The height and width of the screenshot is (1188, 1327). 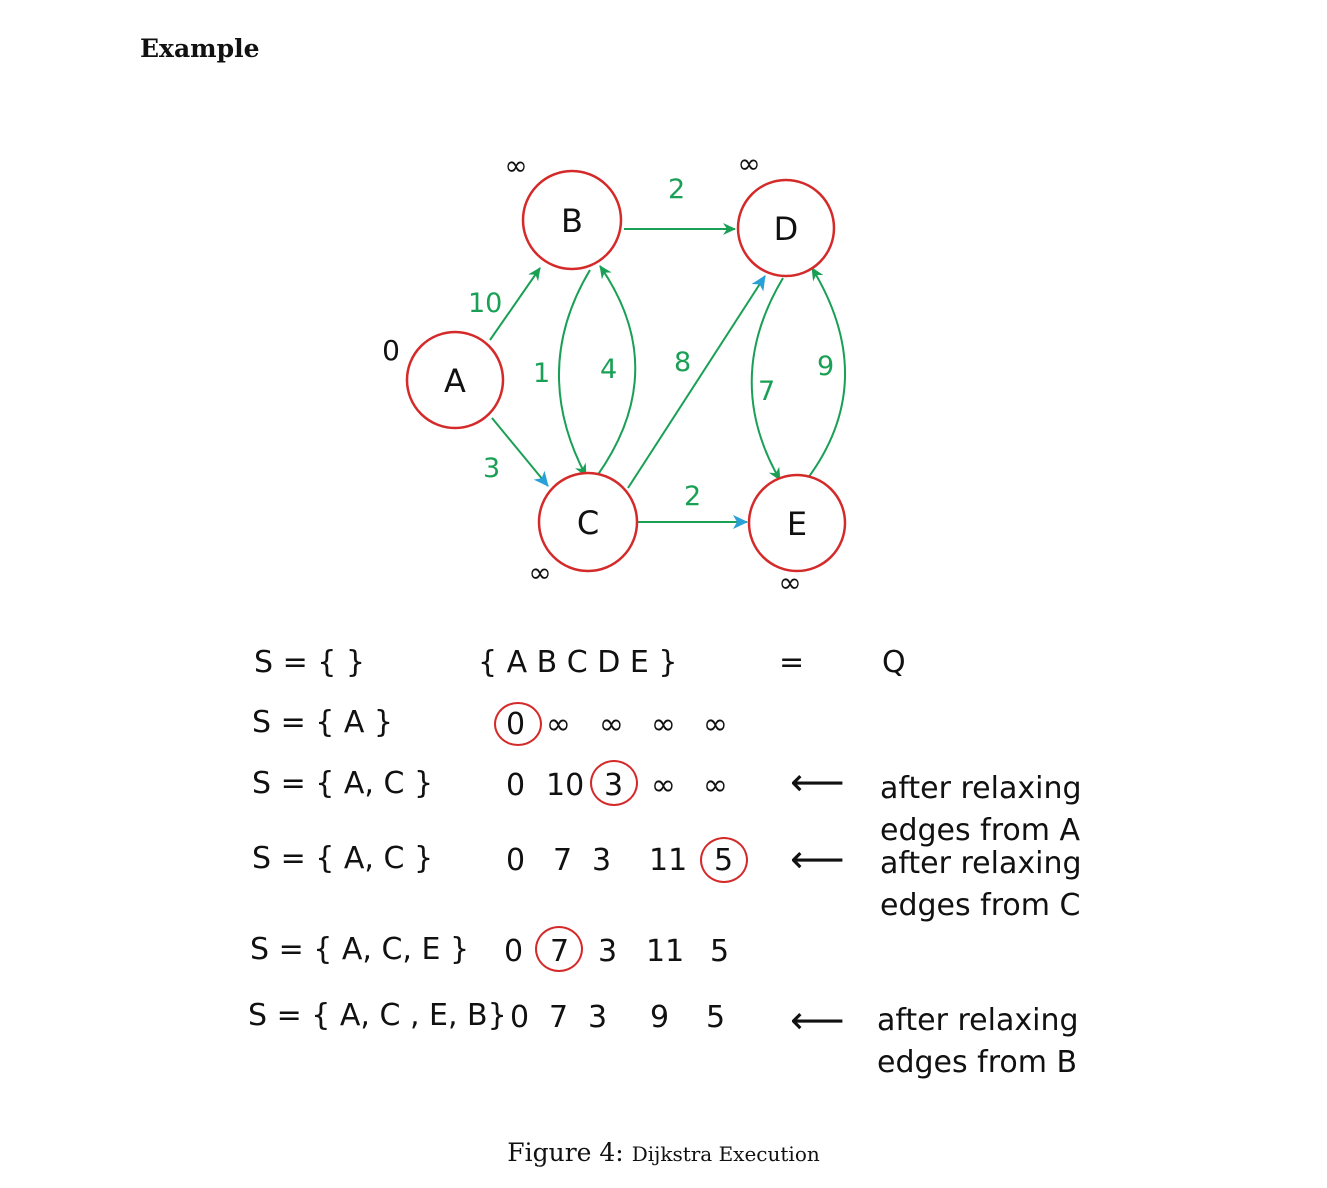 What do you see at coordinates (343, 783) in the screenshot?
I see `row-2-s: S = { A, C }` at bounding box center [343, 783].